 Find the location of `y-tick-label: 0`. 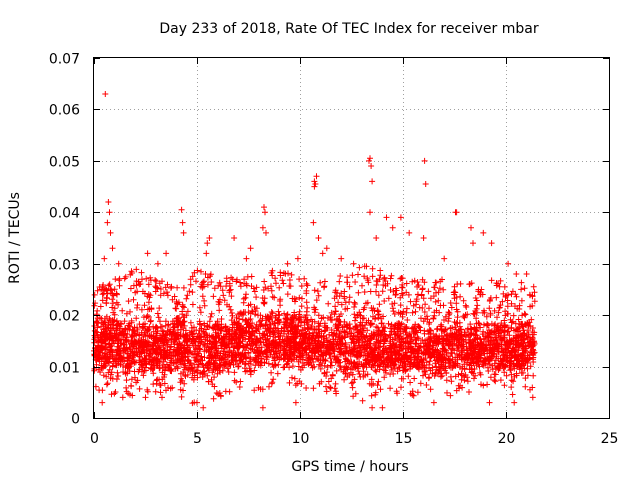

y-tick-label: 0 is located at coordinates (75, 420).